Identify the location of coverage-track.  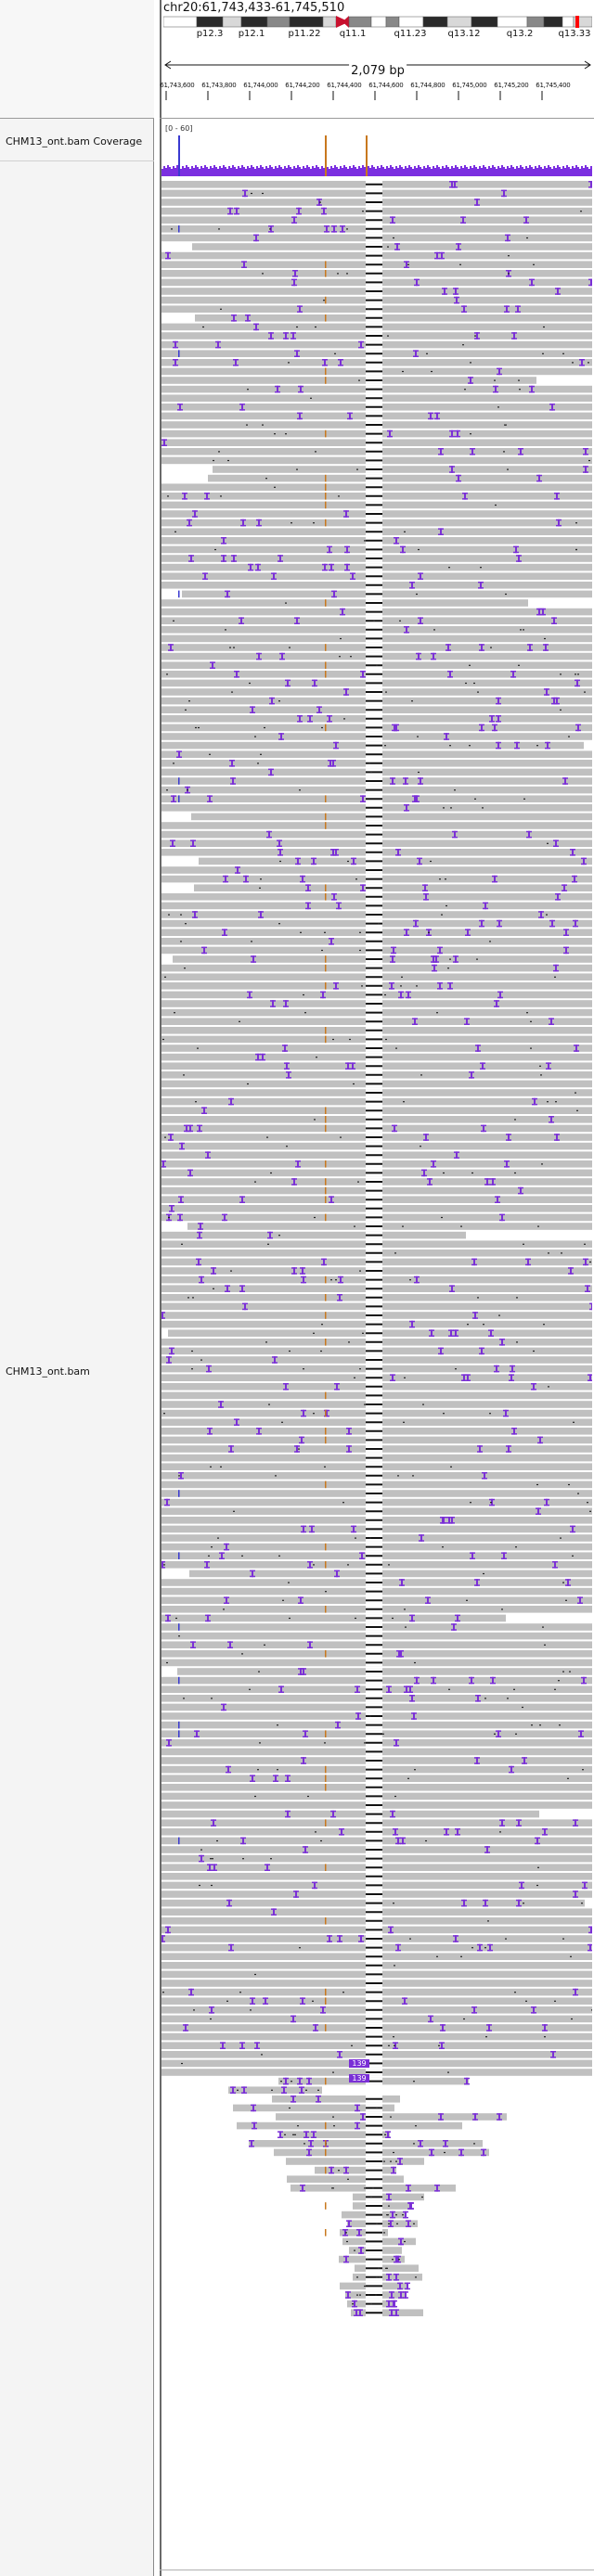
(376, 149).